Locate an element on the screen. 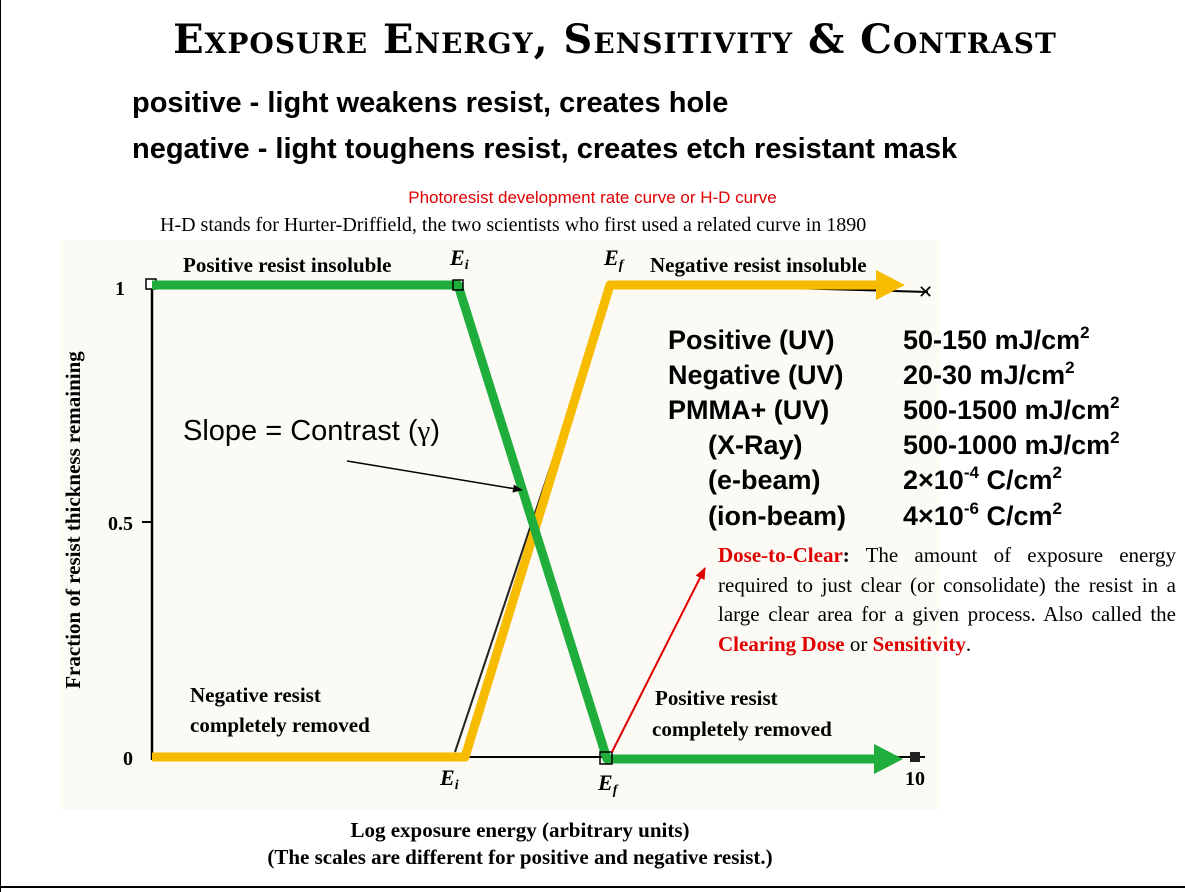 Image resolution: width=1185 pixels, height=892 pixels. x-end-marker is located at coordinates (915, 757).